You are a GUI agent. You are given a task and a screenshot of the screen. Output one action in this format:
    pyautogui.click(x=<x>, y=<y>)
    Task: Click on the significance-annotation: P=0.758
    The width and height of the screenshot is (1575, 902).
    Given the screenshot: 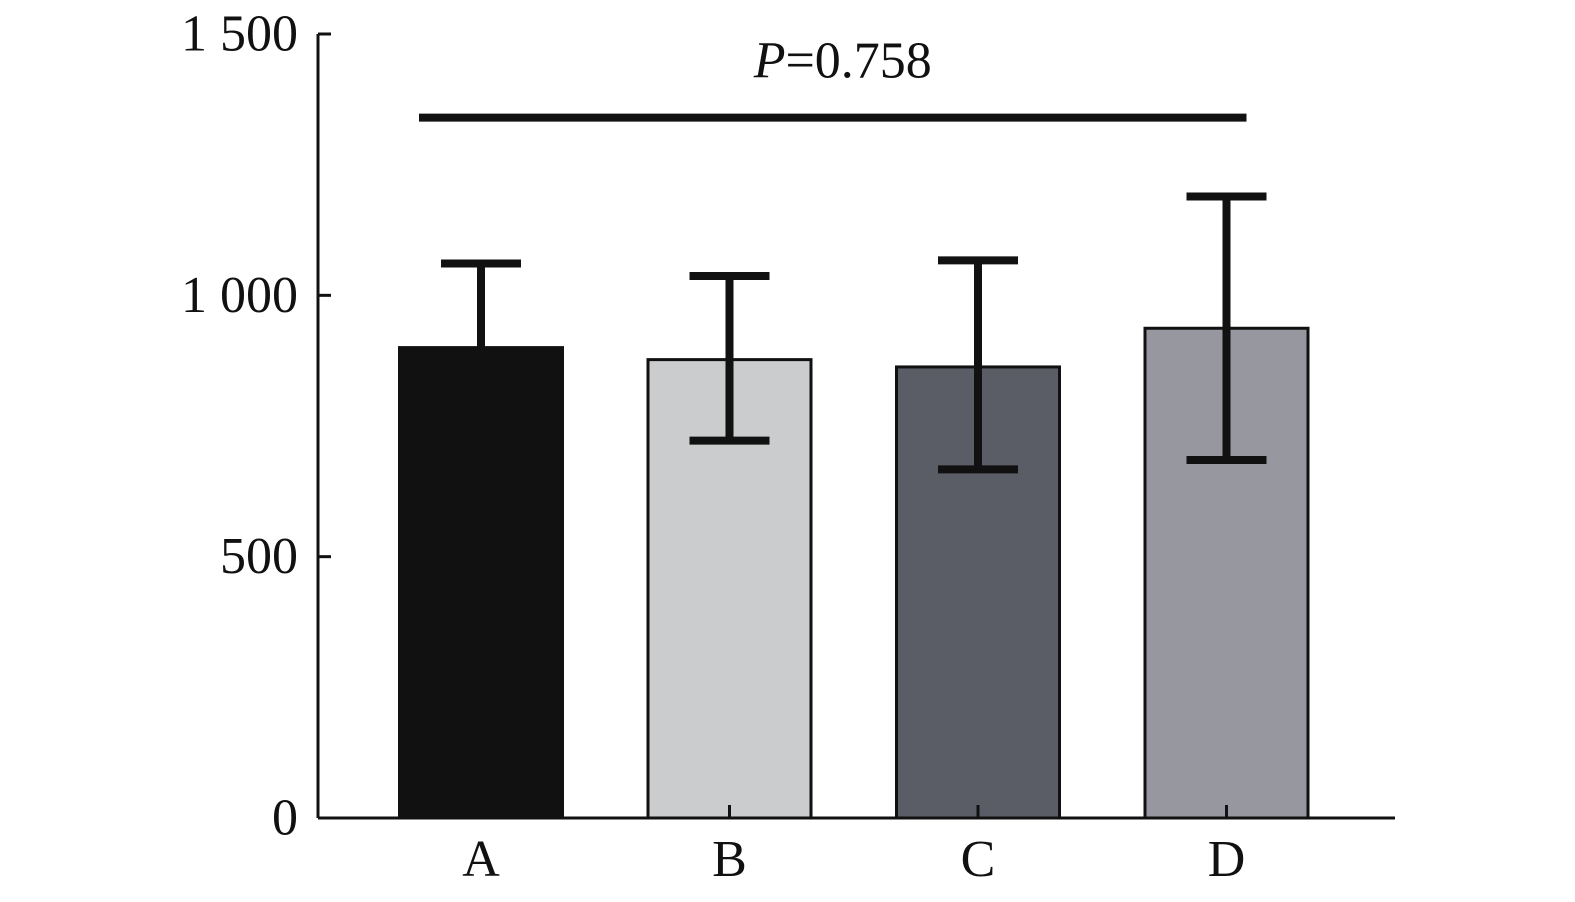 What is the action you would take?
    pyautogui.click(x=833, y=77)
    